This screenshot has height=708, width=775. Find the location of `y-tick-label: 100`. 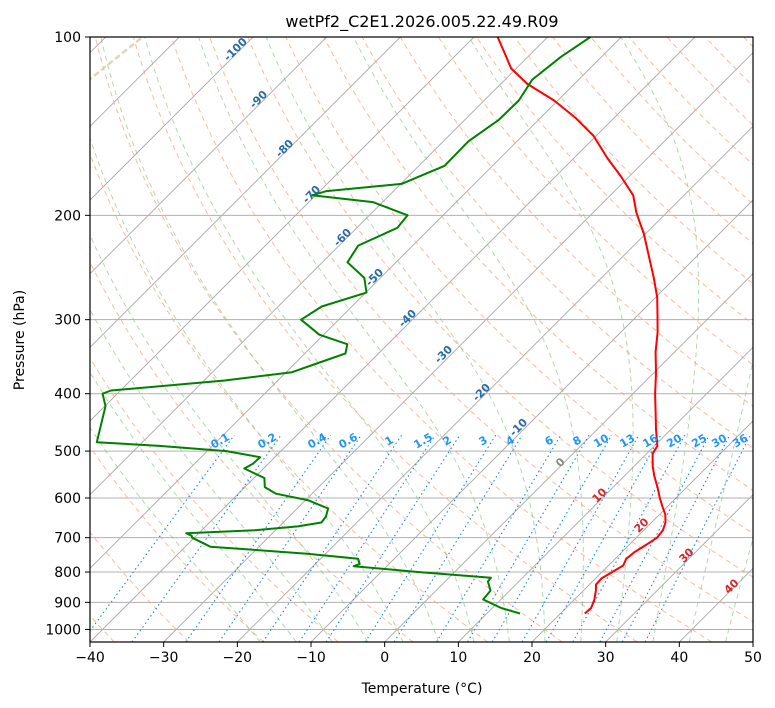

y-tick-label: 100 is located at coordinates (67, 38).